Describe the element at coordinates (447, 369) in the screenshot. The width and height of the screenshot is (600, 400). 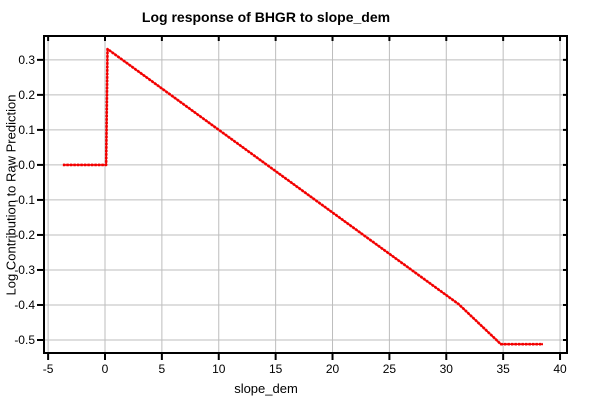
I see `x-tick-label: 30` at that location.